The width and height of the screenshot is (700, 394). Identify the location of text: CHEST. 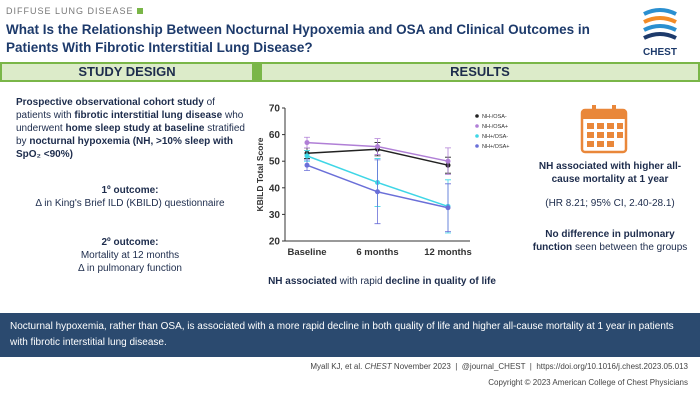
(378, 366).